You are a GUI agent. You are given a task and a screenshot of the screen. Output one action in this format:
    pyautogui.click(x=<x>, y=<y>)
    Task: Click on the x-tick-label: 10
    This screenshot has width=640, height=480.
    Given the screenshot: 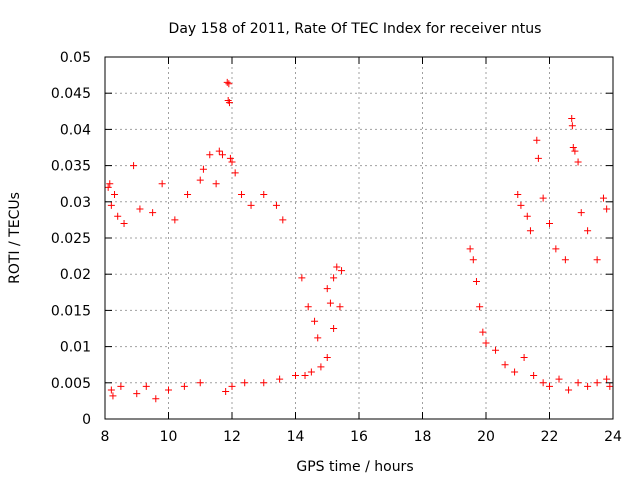 What is the action you would take?
    pyautogui.click(x=169, y=437)
    